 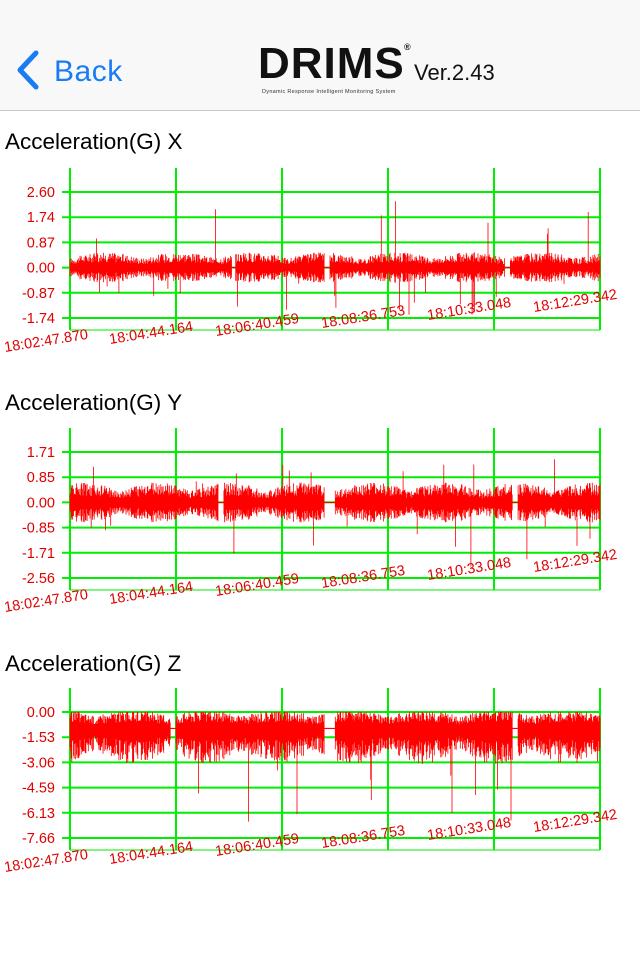 What do you see at coordinates (38, 814) in the screenshot?
I see `y-tick-label: -6.13` at bounding box center [38, 814].